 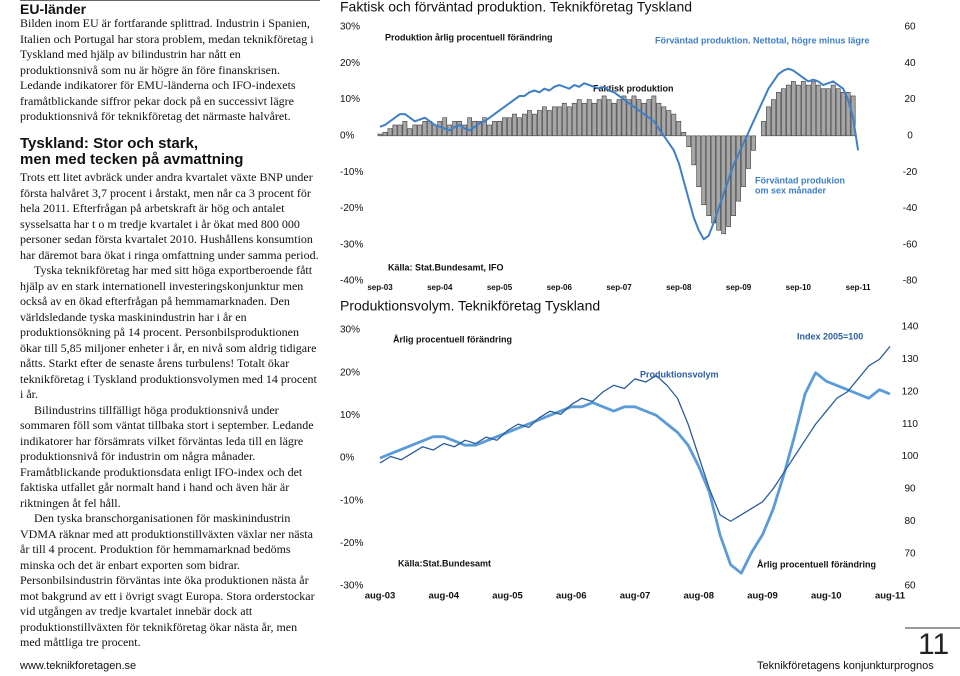 I want to click on footer-publication: Teknikföretagens konjunkturprognos, so click(x=845, y=666).